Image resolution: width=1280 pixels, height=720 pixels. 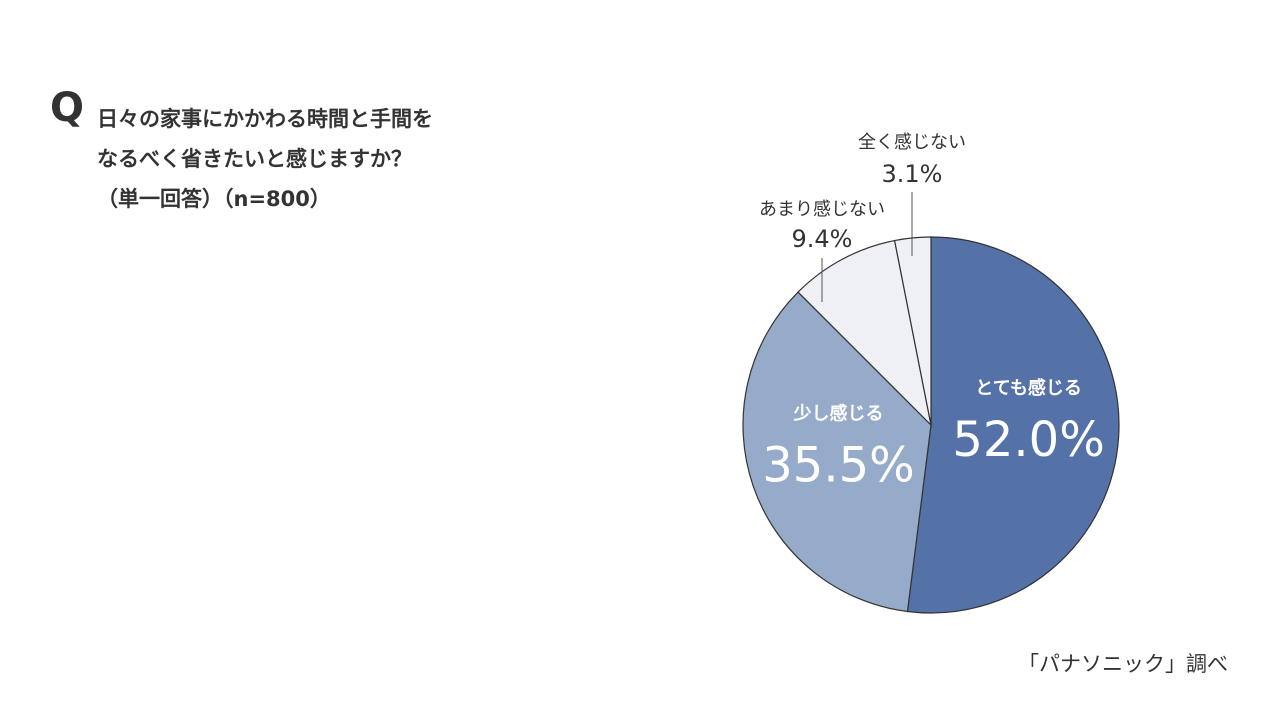 What do you see at coordinates (67, 108) in the screenshot?
I see `title-prefix: Q` at bounding box center [67, 108].